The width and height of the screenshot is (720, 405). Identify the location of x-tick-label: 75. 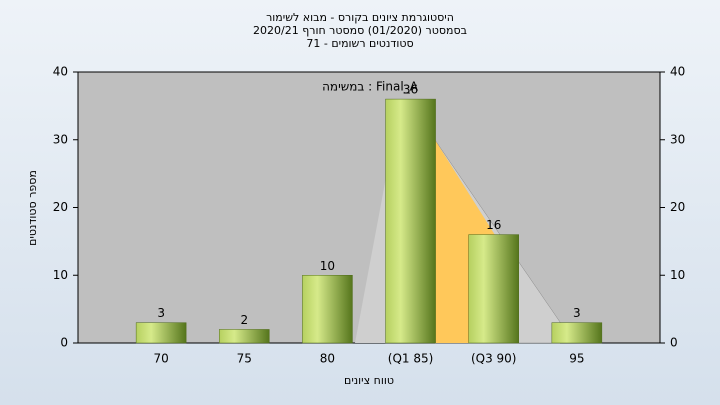
(244, 359).